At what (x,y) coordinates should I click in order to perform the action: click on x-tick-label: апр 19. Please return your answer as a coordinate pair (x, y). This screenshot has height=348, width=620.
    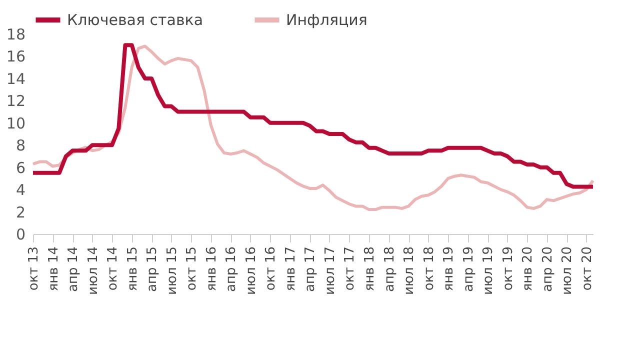
    Looking at the image, I should click on (468, 269).